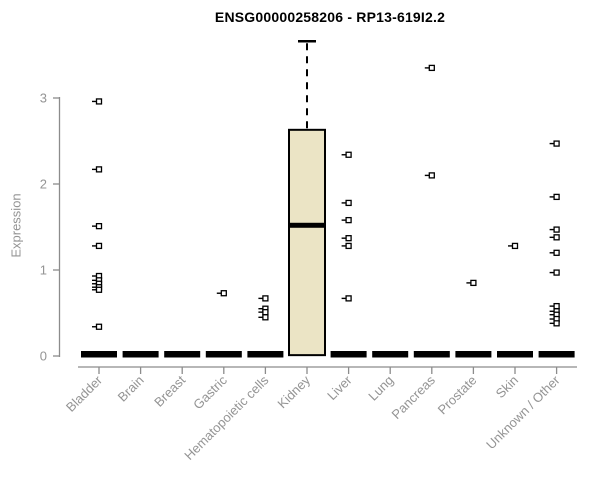 The width and height of the screenshot is (600, 500). I want to click on y-tick-label: 1, so click(43, 270).